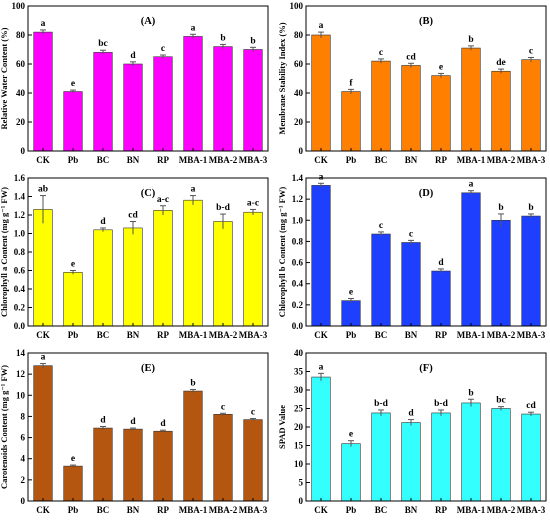 The width and height of the screenshot is (550, 524). I want to click on y-tick-label: 1.4, so click(298, 178).